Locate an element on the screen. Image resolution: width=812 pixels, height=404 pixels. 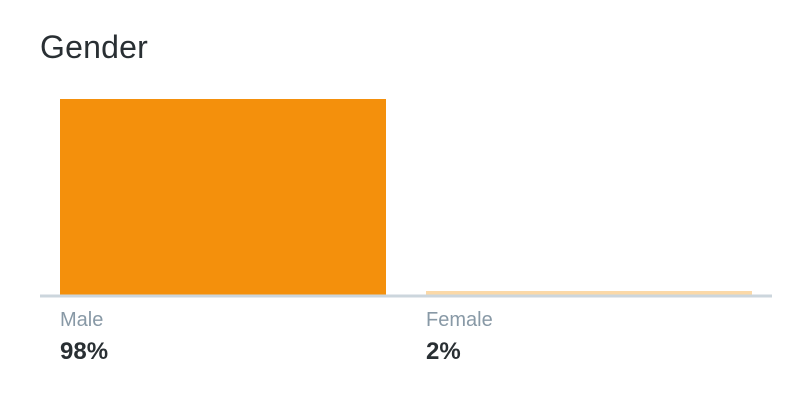
category-value-female: 2% is located at coordinates (443, 351).